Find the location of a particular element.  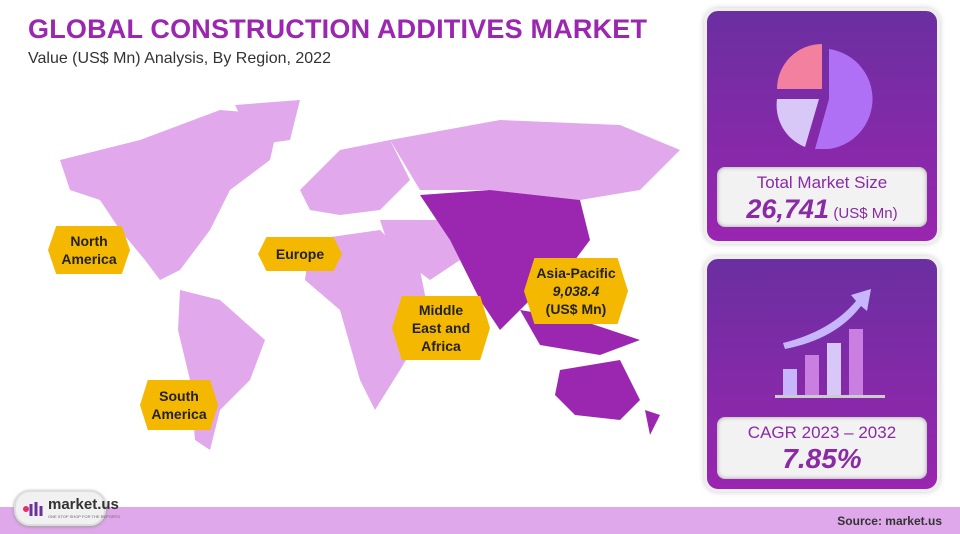

asia-pacific-unit: (US$ Mn) is located at coordinates (576, 309).